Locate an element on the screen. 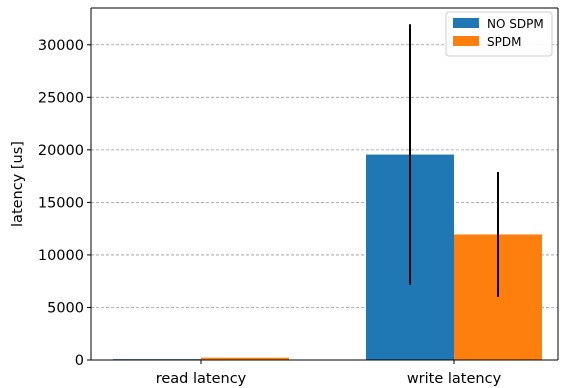  bar is located at coordinates (245, 358).